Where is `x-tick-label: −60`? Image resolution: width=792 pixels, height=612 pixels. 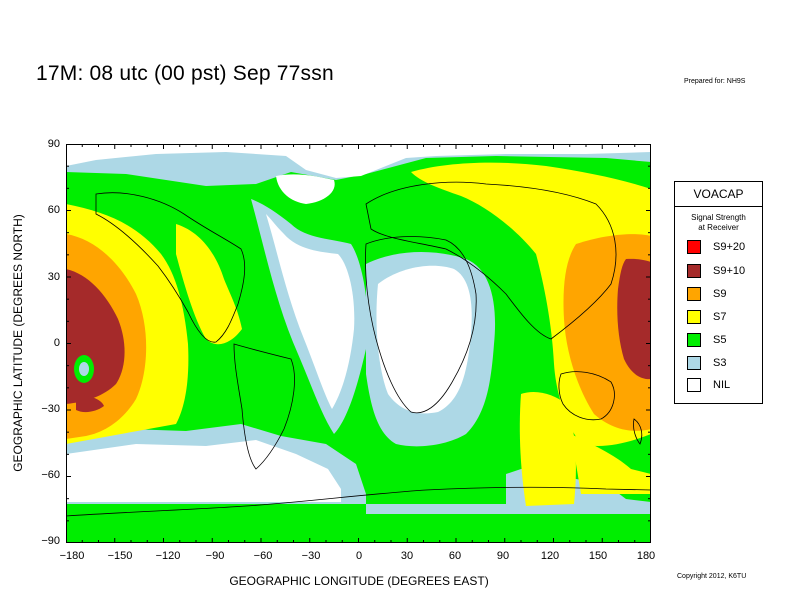
x-tick-label: −60 is located at coordinates (263, 556).